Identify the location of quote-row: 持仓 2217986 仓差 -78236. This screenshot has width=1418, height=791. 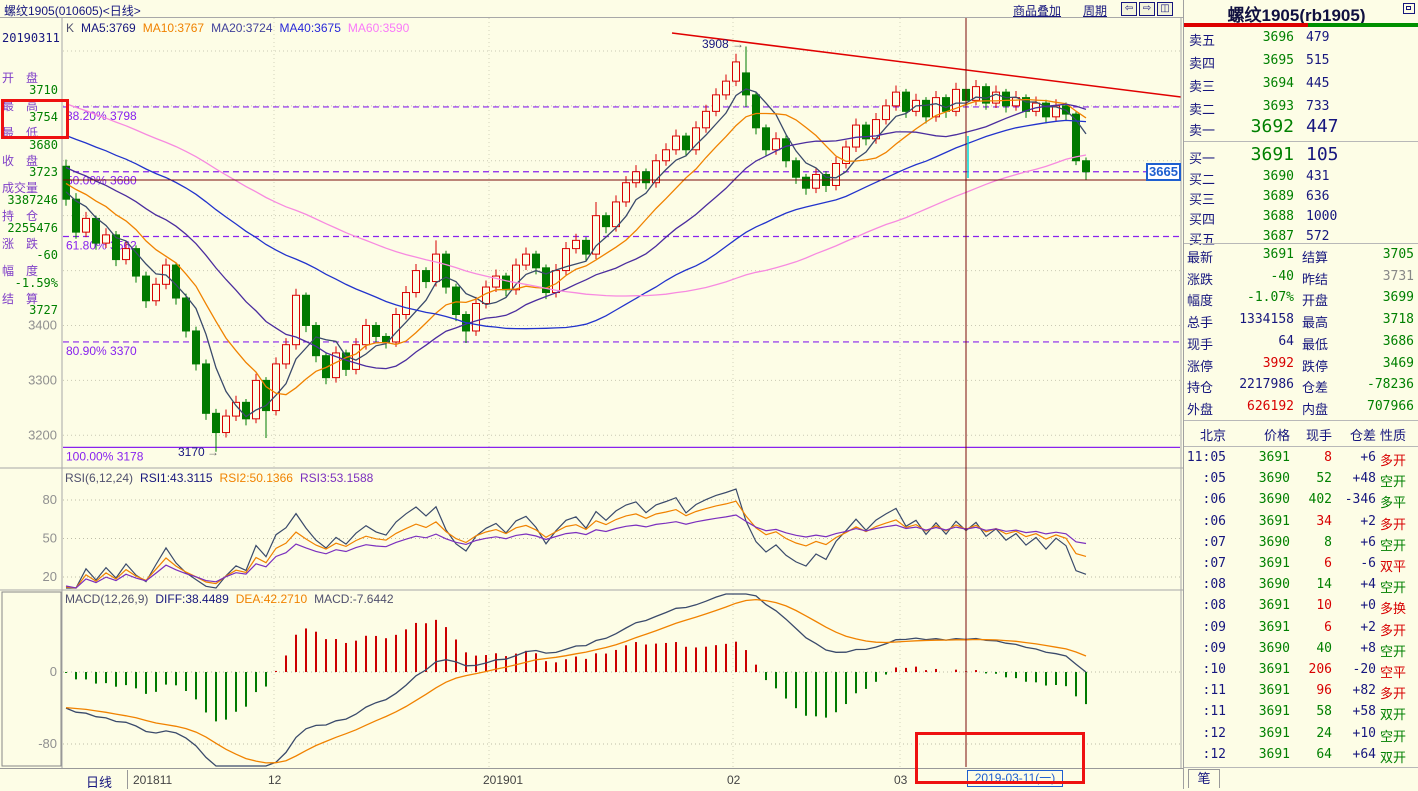
(1301, 387).